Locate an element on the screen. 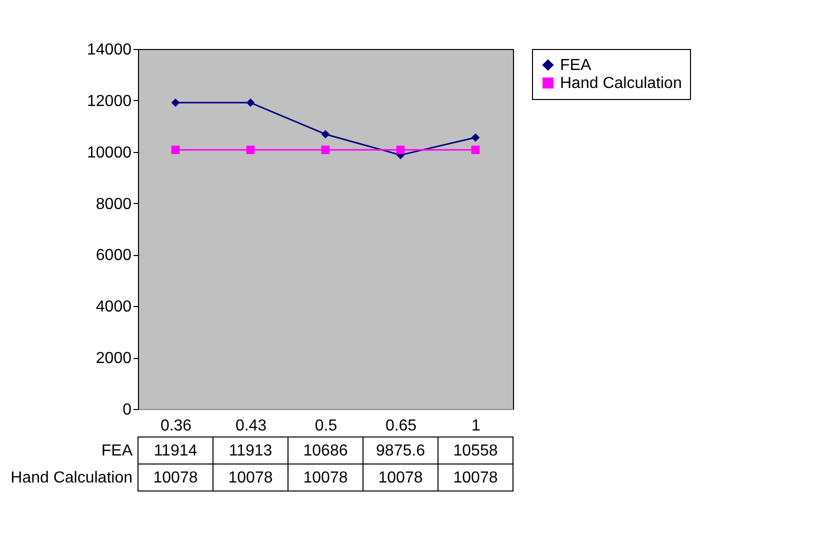  legend-label: FEA is located at coordinates (576, 65).